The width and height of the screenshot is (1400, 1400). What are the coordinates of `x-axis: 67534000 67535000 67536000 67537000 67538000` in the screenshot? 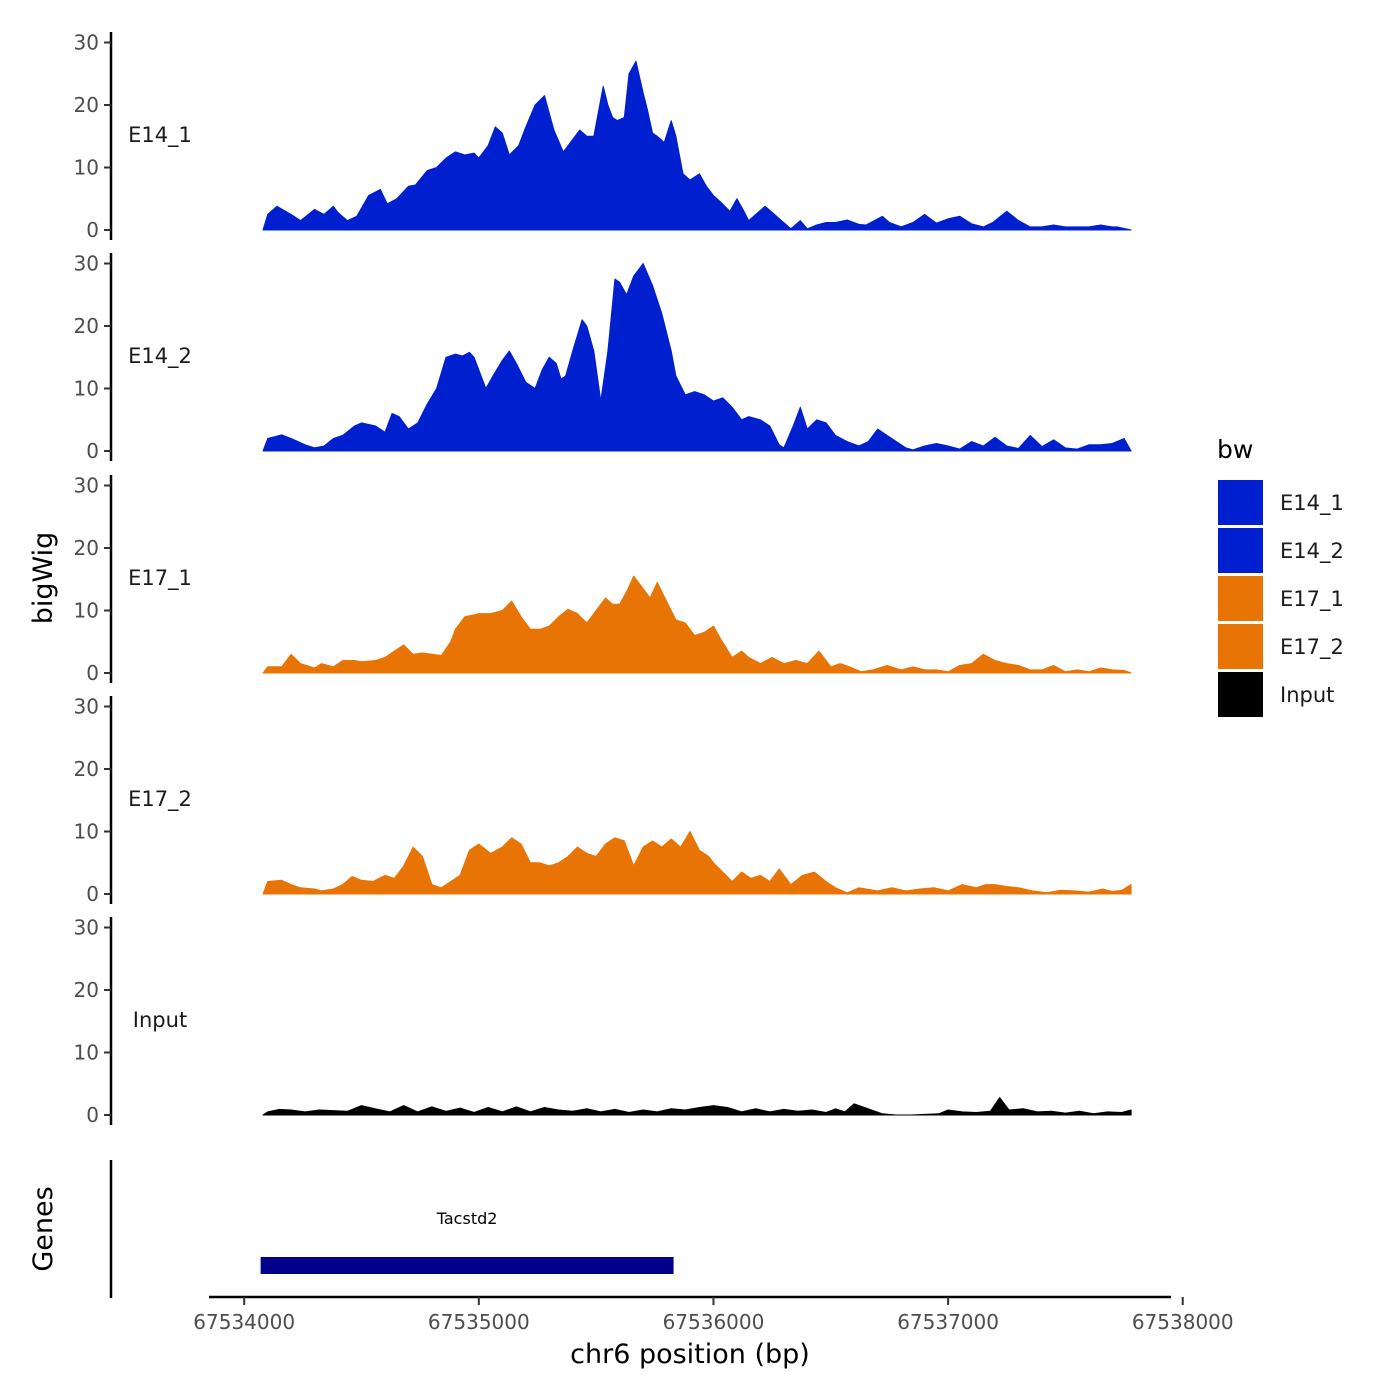 It's located at (713, 1314).